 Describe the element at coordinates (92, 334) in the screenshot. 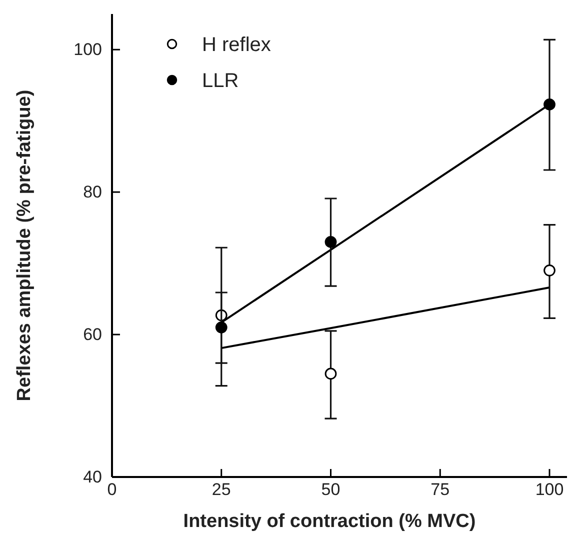

I see `y-tick-label: 60` at that location.